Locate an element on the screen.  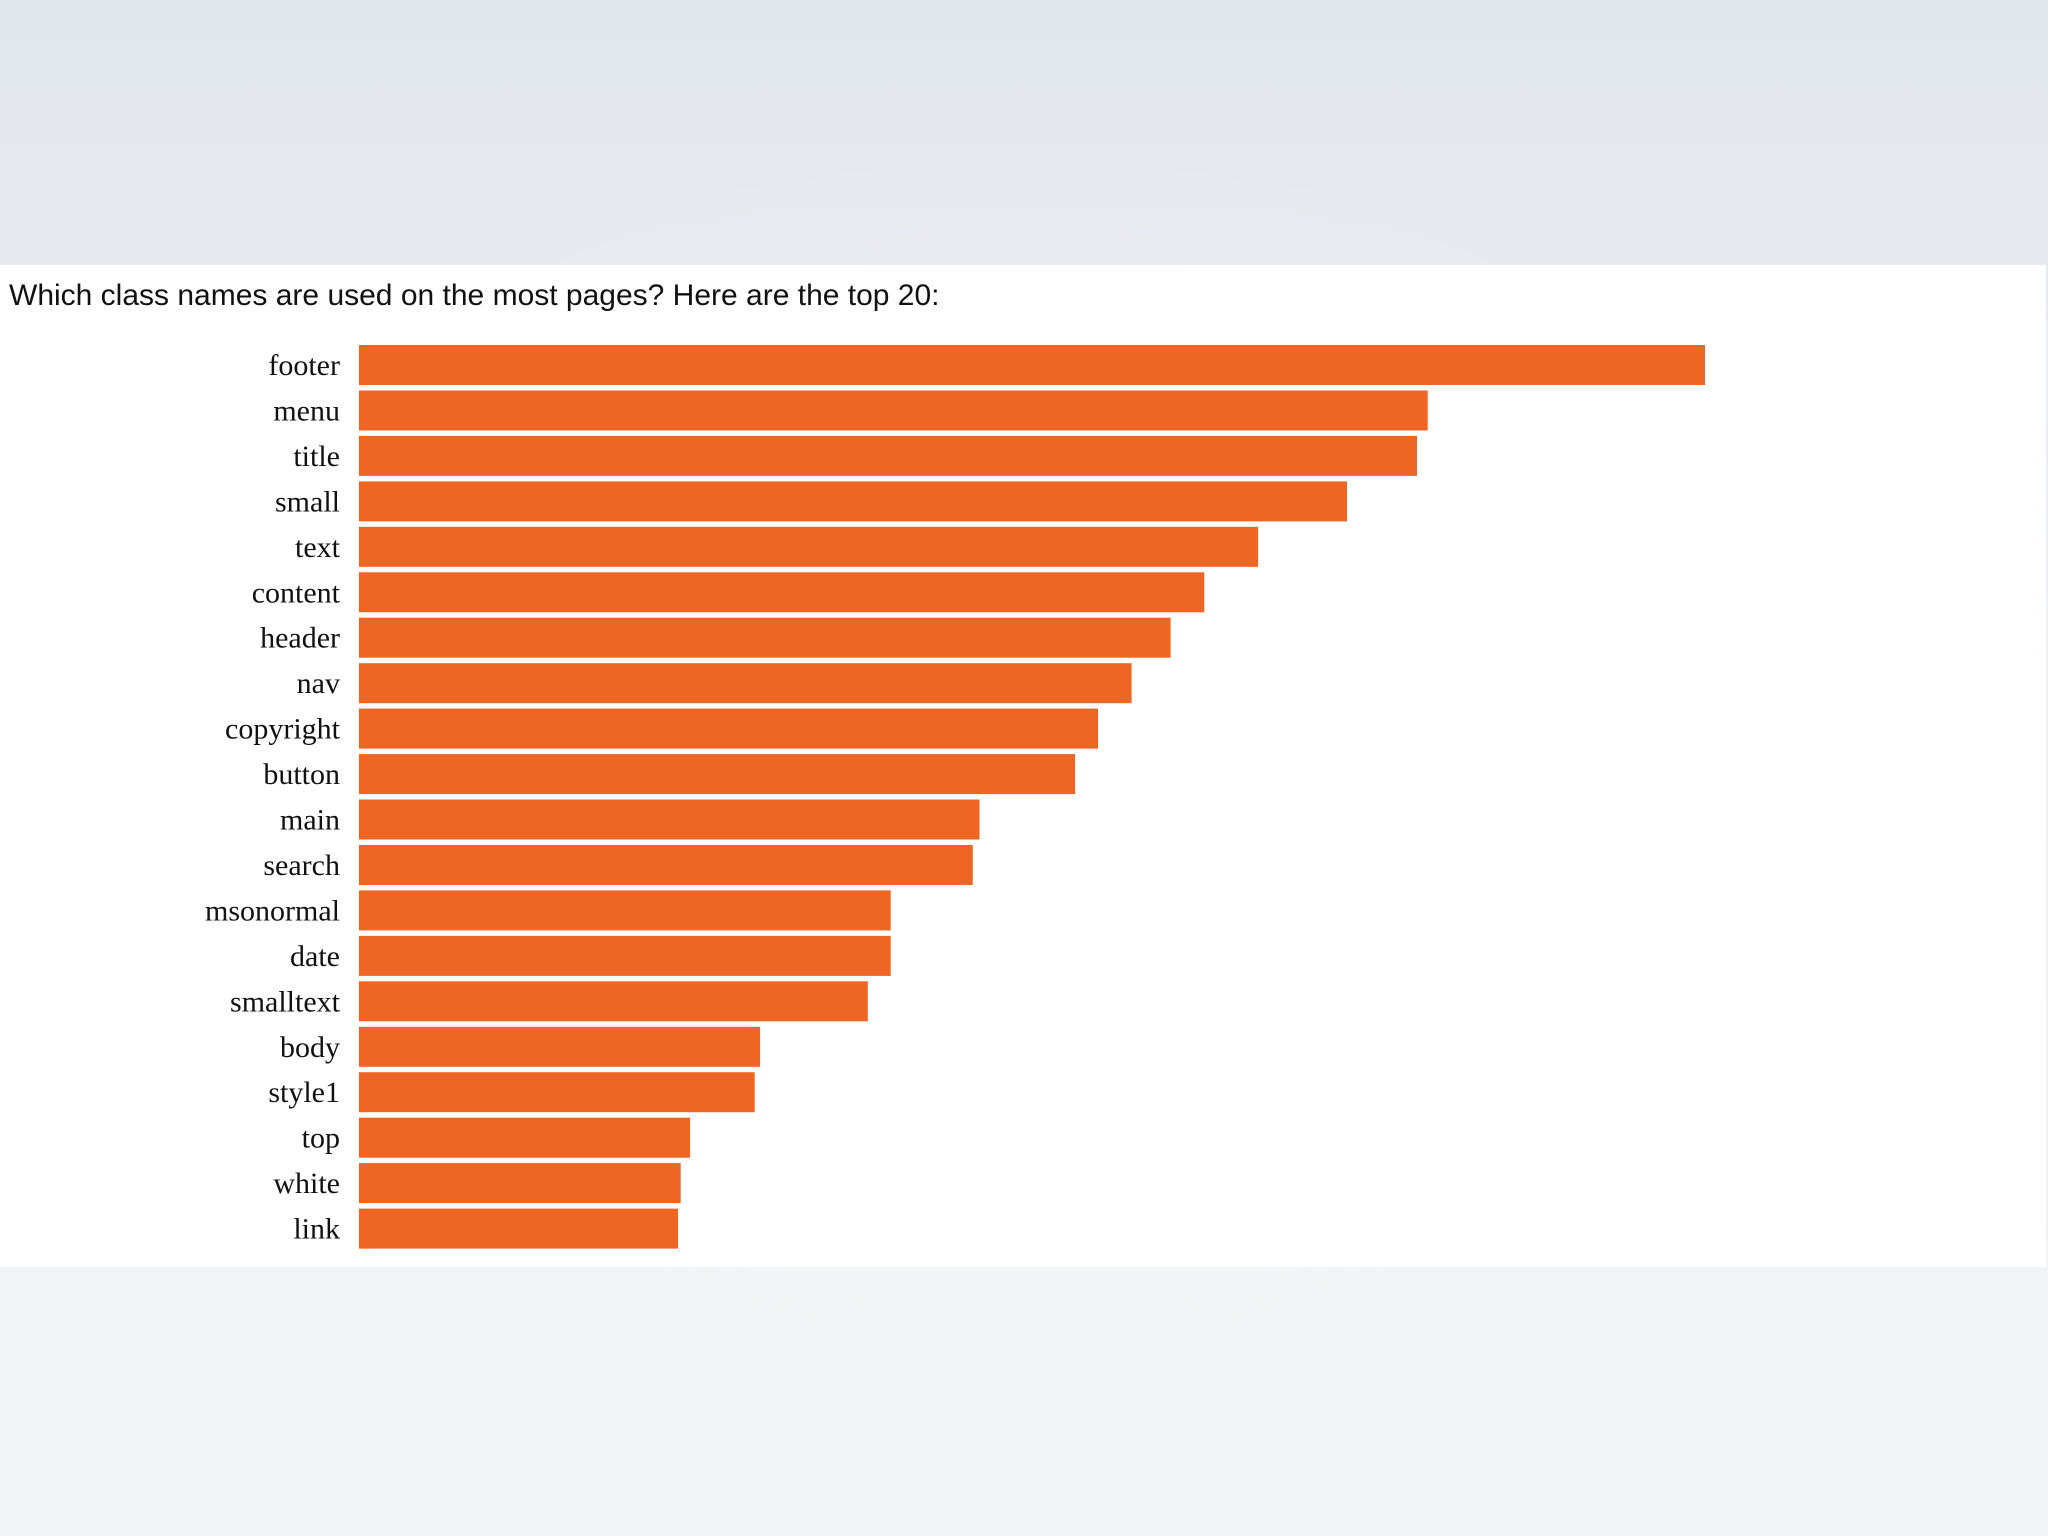
bar-nav is located at coordinates (745, 683).